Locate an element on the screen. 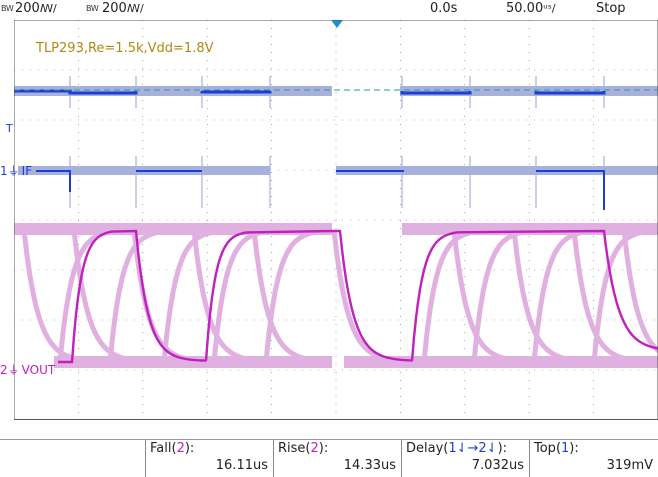  ch1-bandwidth-limit: BW is located at coordinates (7, 8).